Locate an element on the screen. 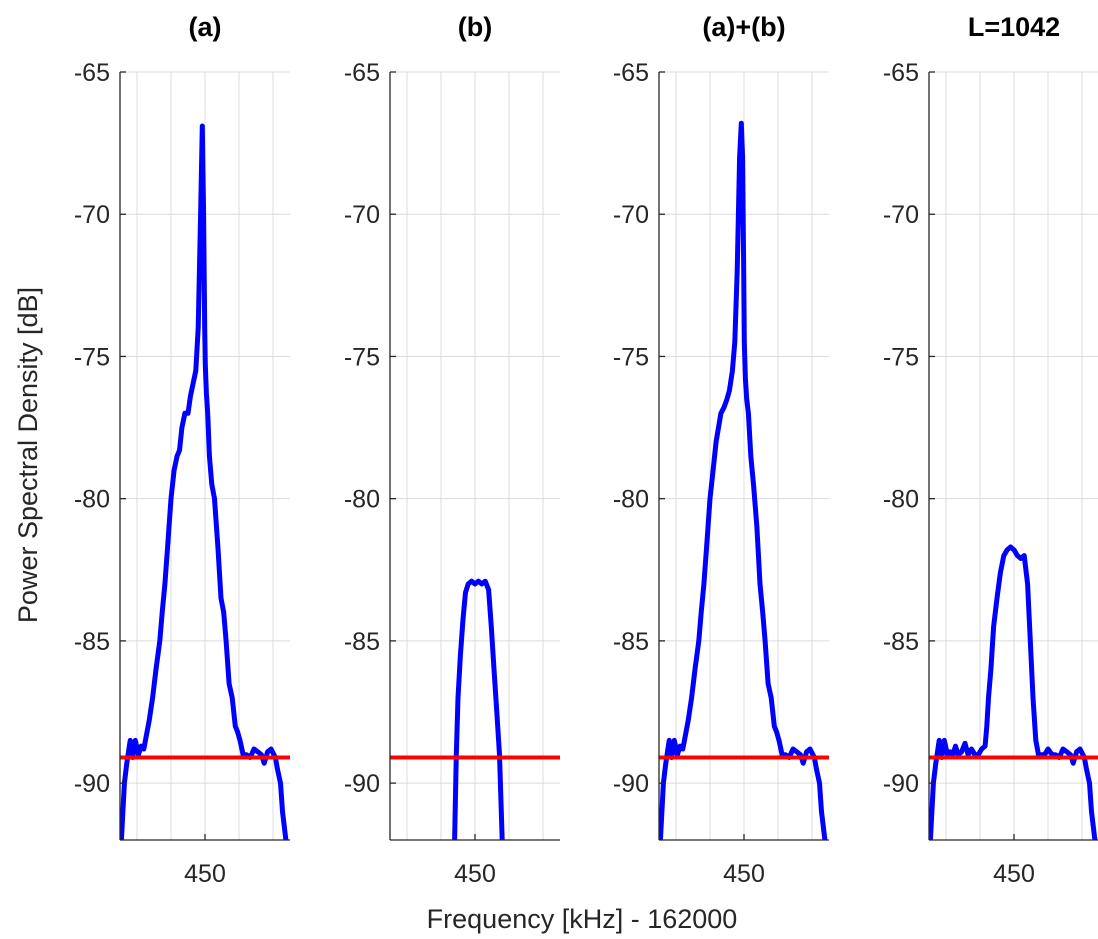 The width and height of the screenshot is (1098, 939). subplot-title: L=1042 is located at coordinates (1014, 27).